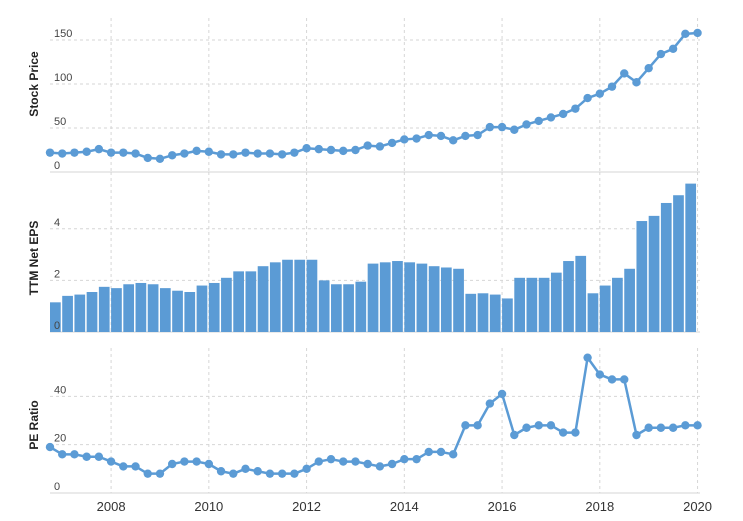  What do you see at coordinates (34, 84) in the screenshot?
I see `ylabel-stock-price: Stock Price` at bounding box center [34, 84].